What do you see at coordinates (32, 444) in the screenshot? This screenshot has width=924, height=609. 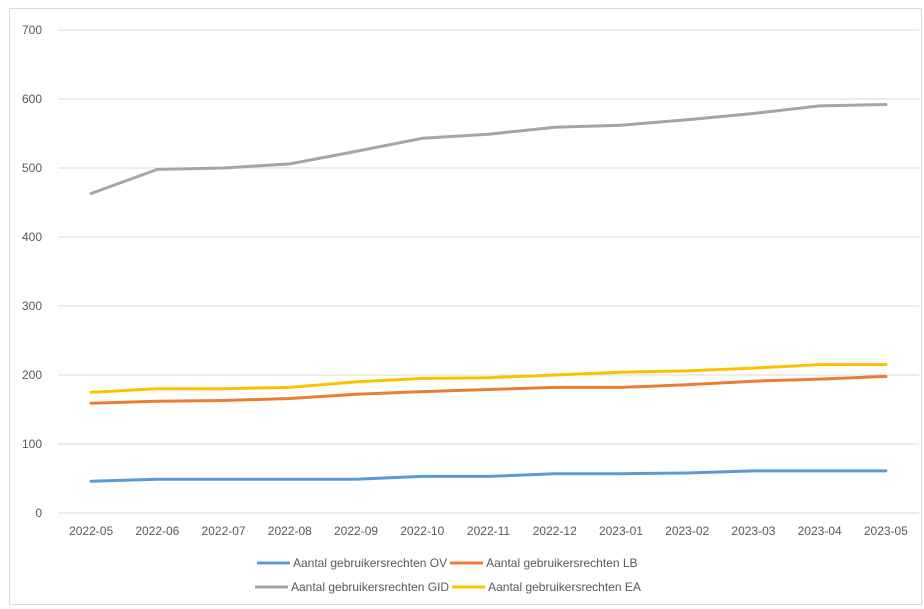 I see `y-tick-label: 100` at bounding box center [32, 444].